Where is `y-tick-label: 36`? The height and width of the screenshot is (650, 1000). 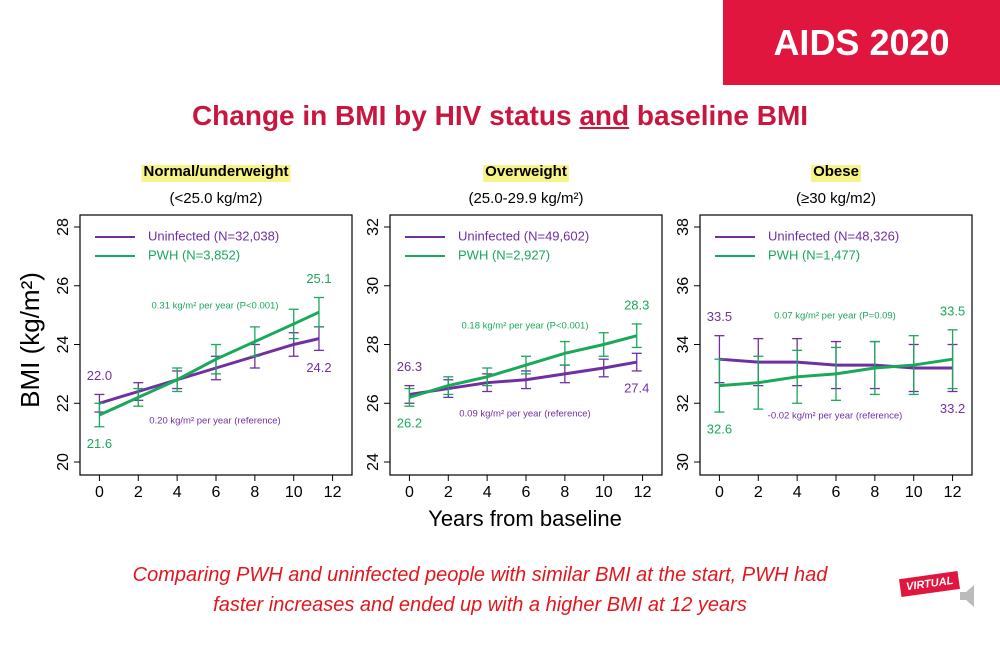 y-tick-label: 36 is located at coordinates (683, 286).